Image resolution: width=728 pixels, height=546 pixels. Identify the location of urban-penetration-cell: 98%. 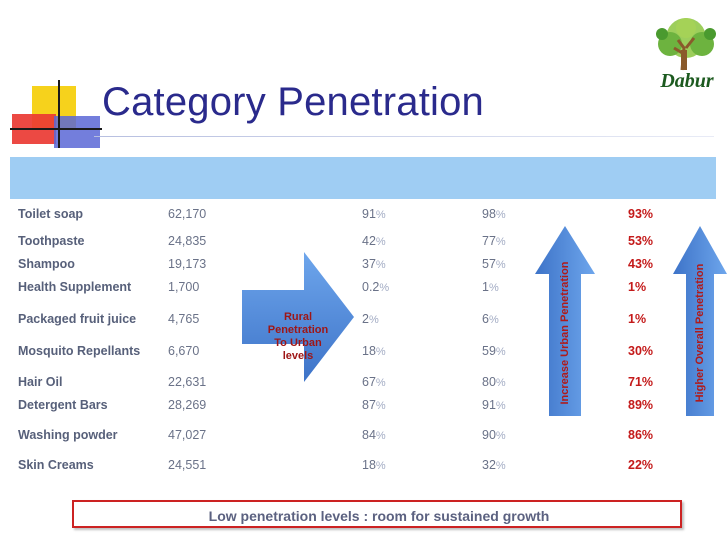
(494, 214).